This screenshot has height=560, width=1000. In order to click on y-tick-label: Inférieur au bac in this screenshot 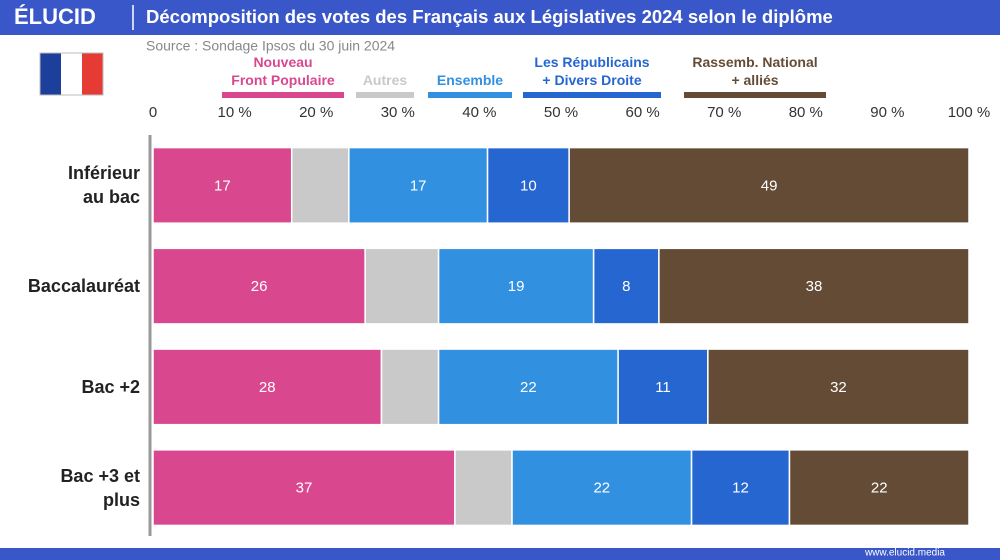, I will do `click(103, 185)`.